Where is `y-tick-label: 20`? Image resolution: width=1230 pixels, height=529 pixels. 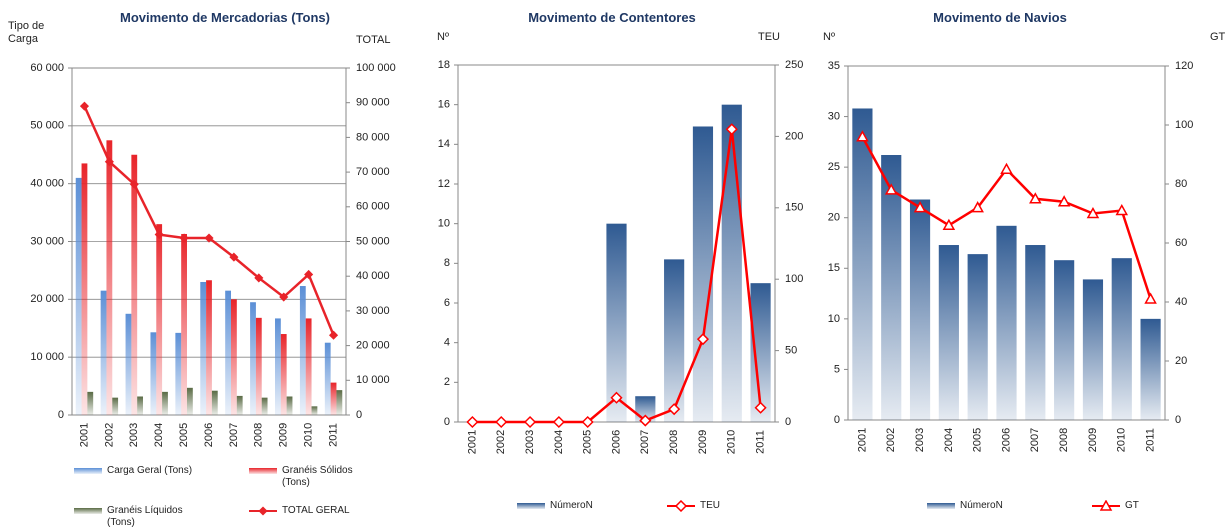
y-tick-label: 20 is located at coordinates (834, 218).